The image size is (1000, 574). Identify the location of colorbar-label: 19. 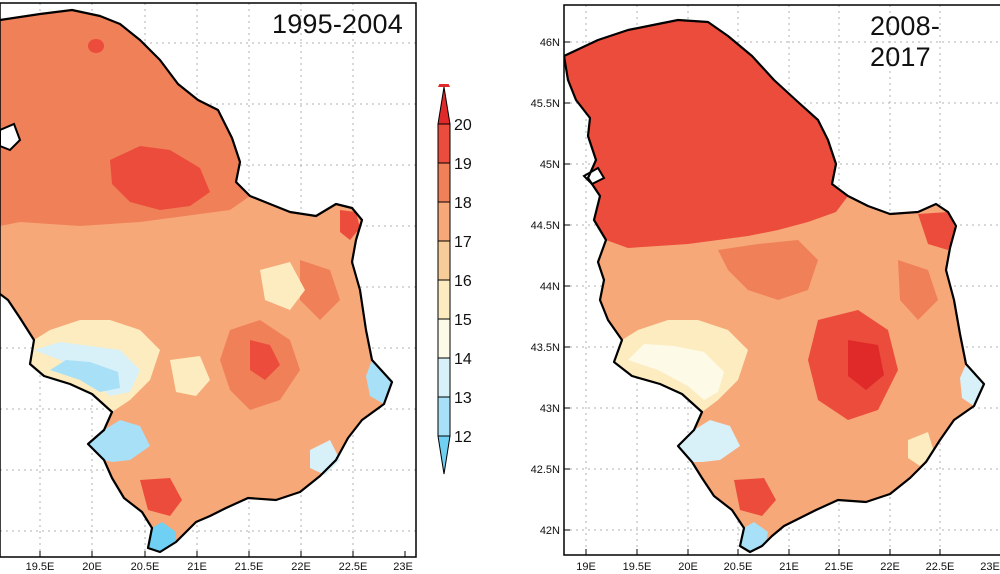
(463, 164).